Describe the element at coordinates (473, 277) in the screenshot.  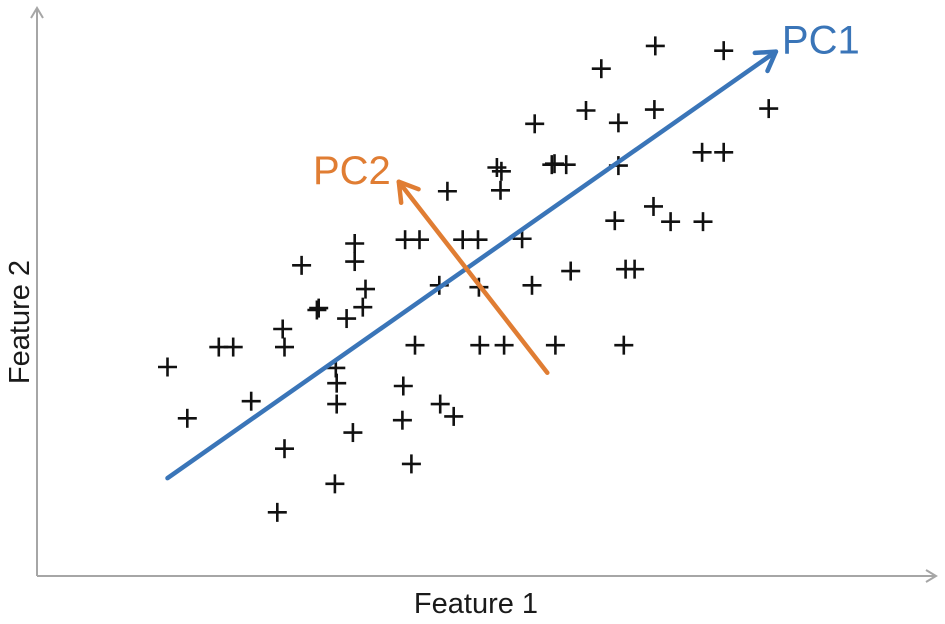
I see `pc2-arrow` at that location.